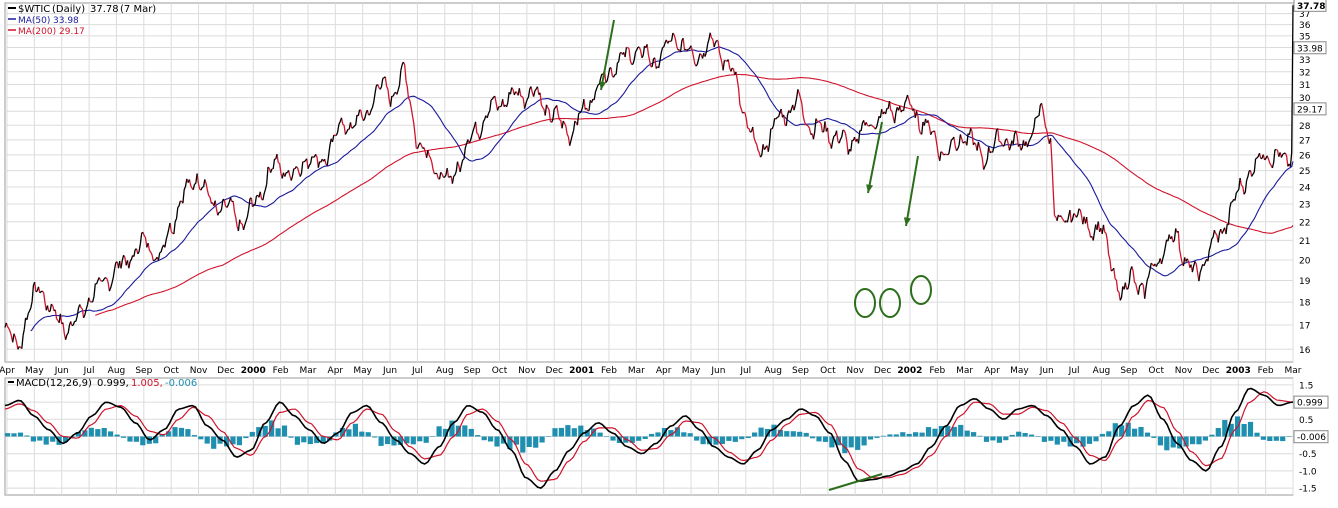 The width and height of the screenshot is (1338, 508). I want to click on annotation-arrowhead, so click(907, 221).